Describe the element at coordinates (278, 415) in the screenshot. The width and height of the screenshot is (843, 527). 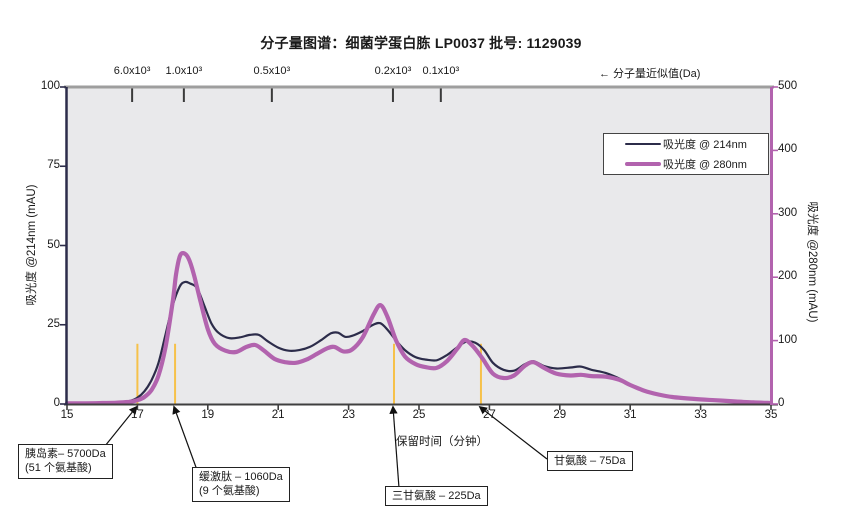
I see `x-tick-label: 21` at that location.